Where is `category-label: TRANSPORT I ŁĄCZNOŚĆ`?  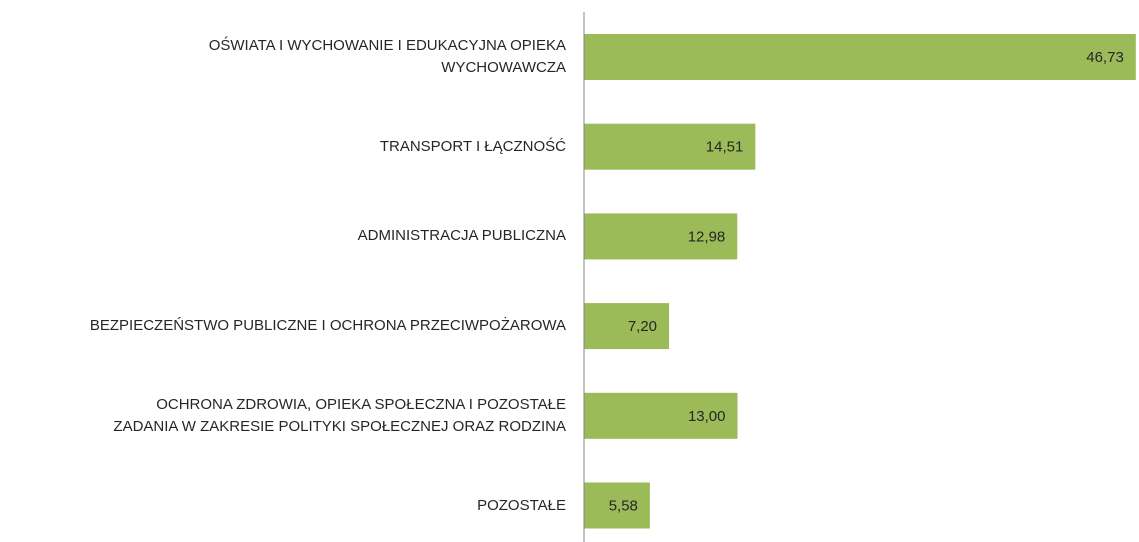
category-label: TRANSPORT I ŁĄCZNOŚĆ is located at coordinates (472, 146).